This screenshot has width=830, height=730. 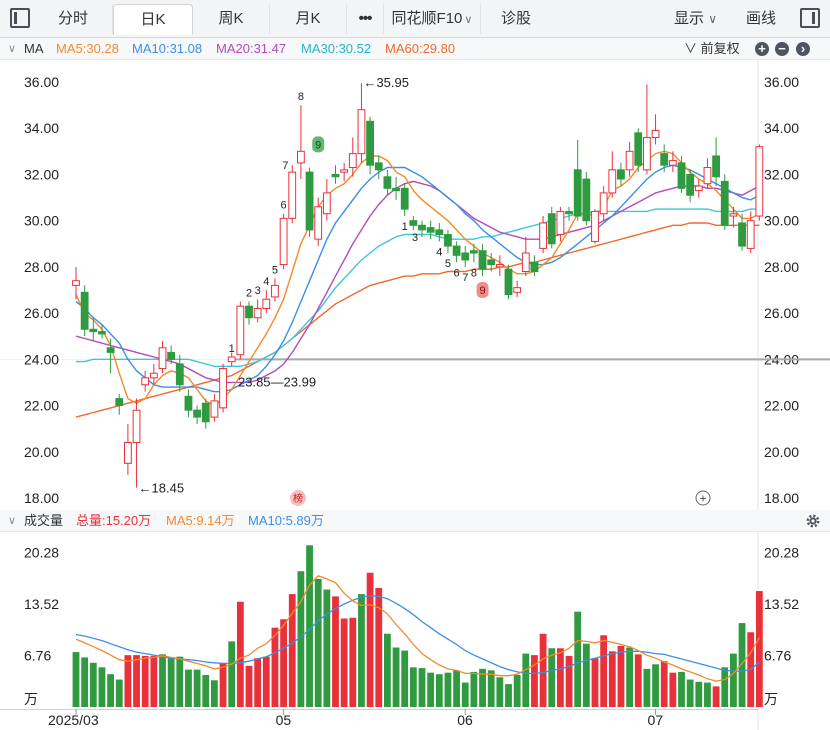 I want to click on more-tabs-button: •••, so click(x=365, y=19).